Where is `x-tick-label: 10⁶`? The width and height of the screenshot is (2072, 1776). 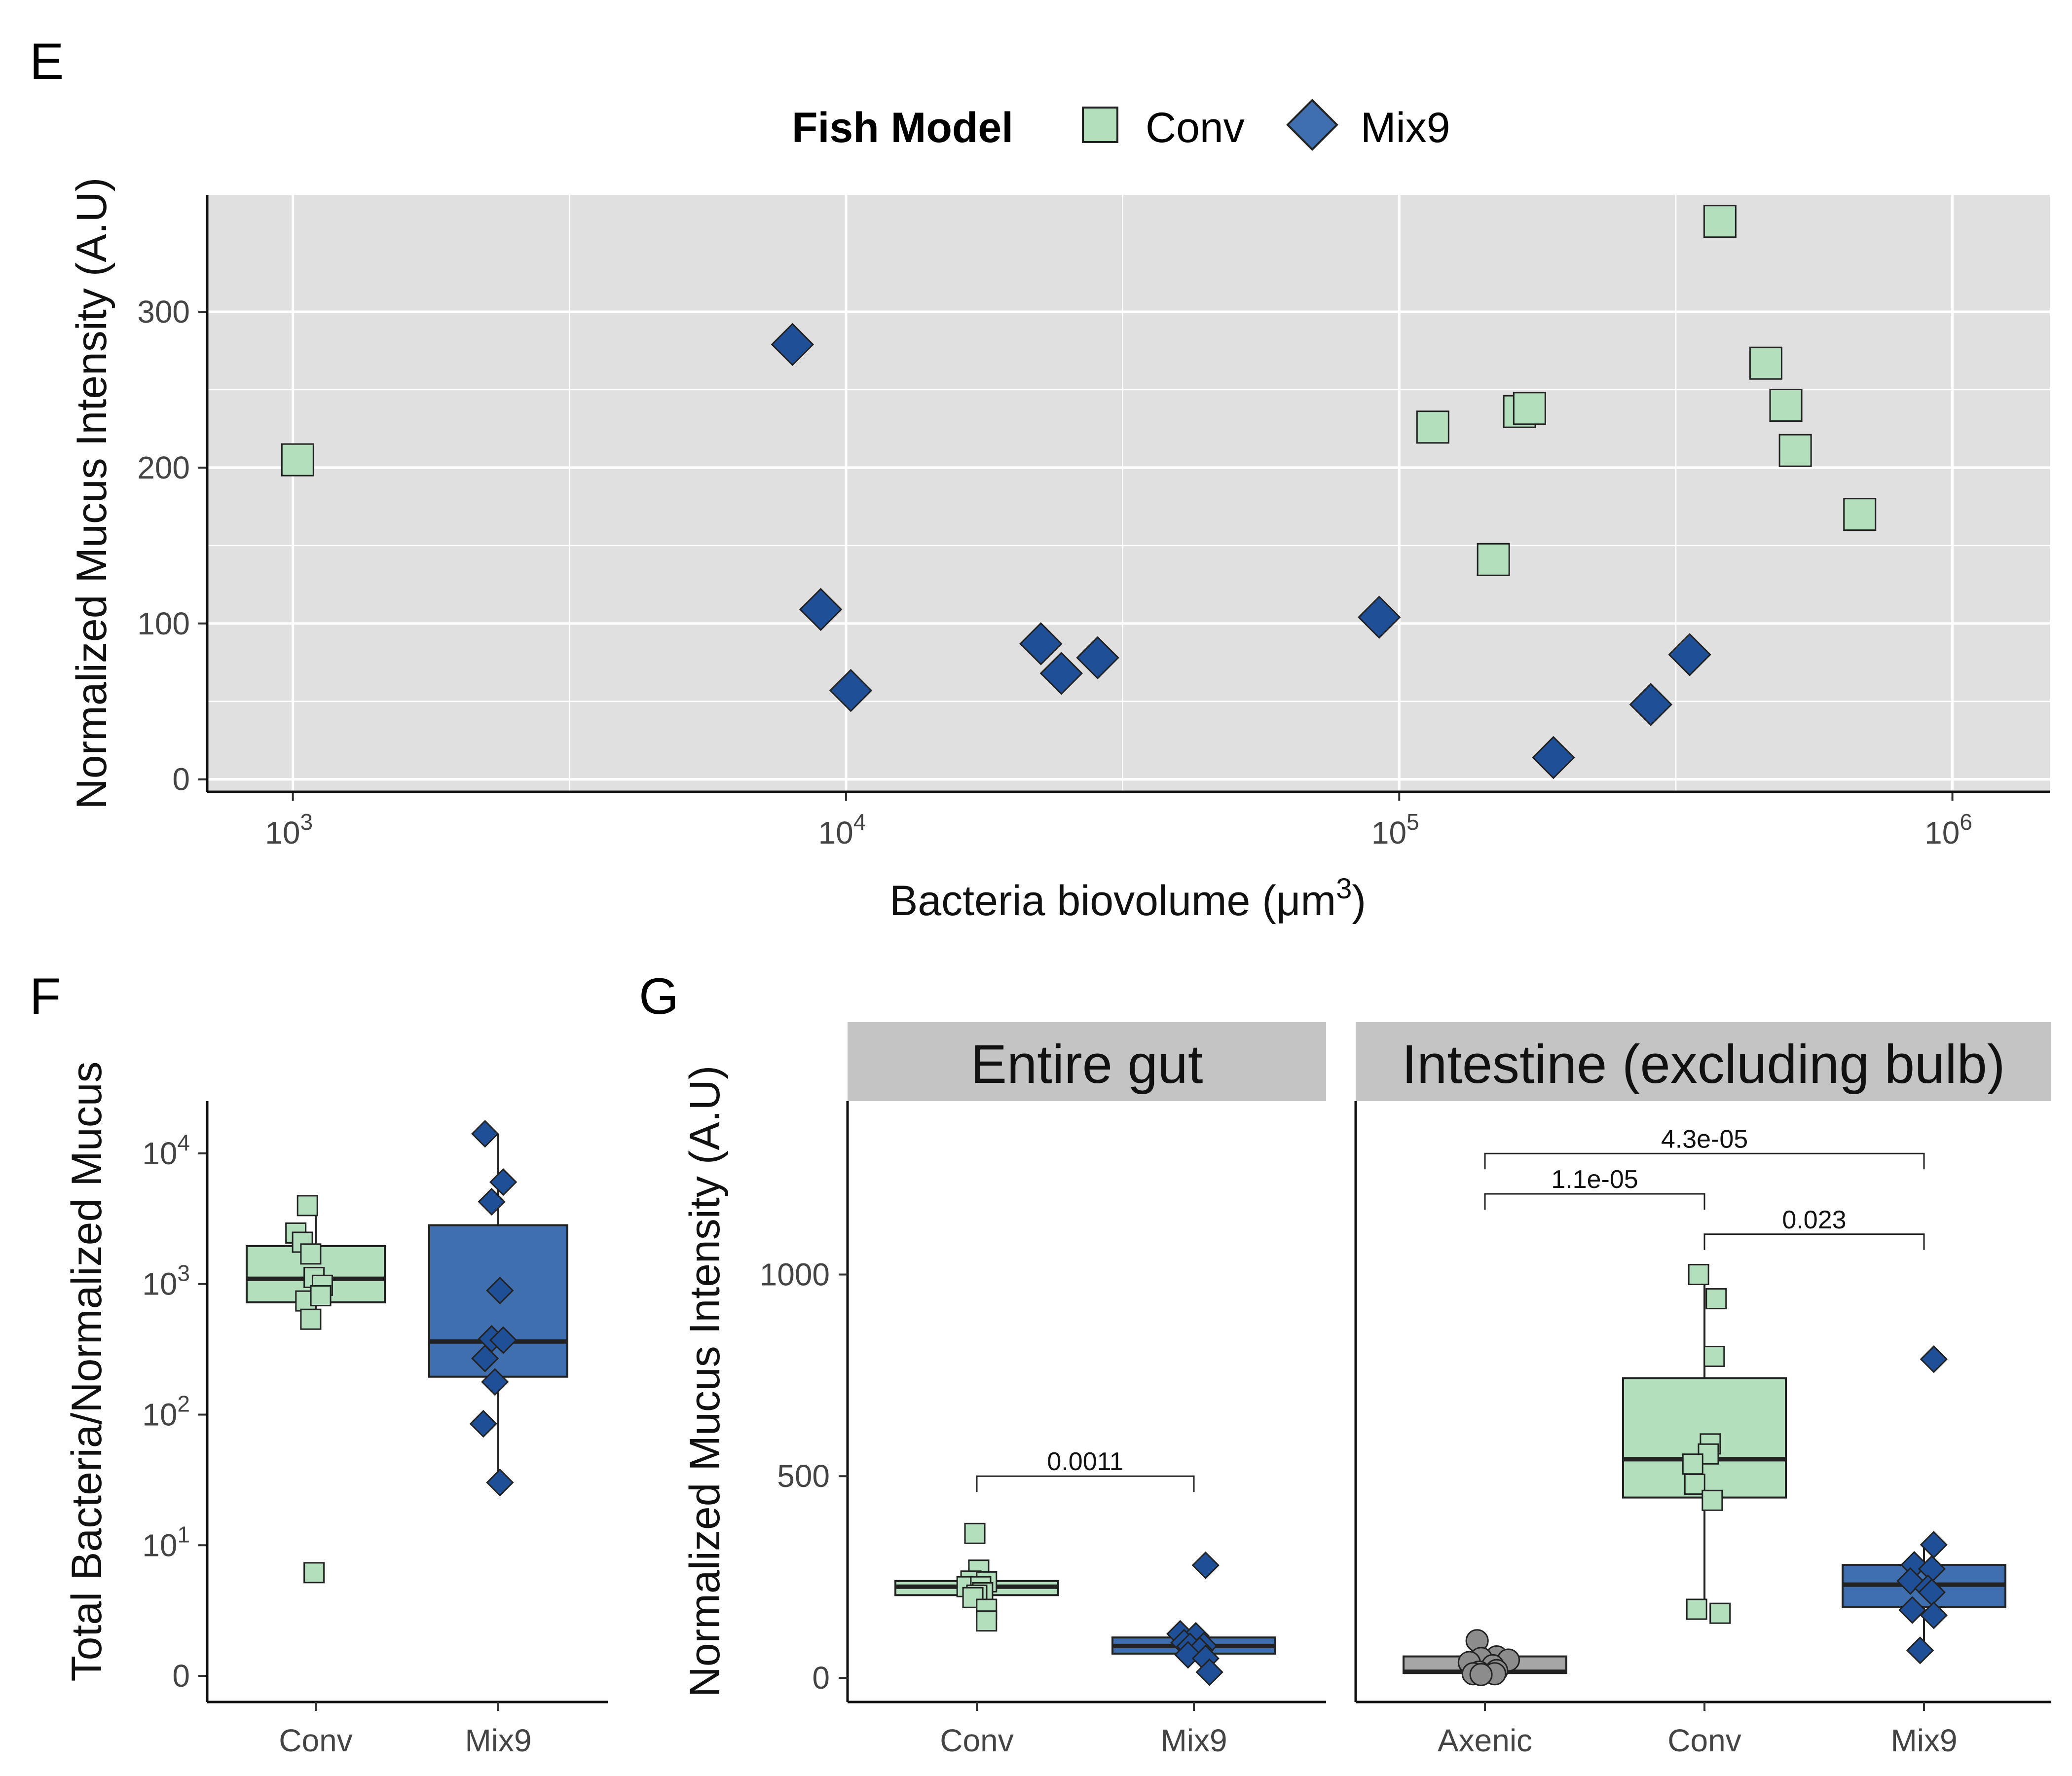
x-tick-label: 10⁶ is located at coordinates (1948, 830).